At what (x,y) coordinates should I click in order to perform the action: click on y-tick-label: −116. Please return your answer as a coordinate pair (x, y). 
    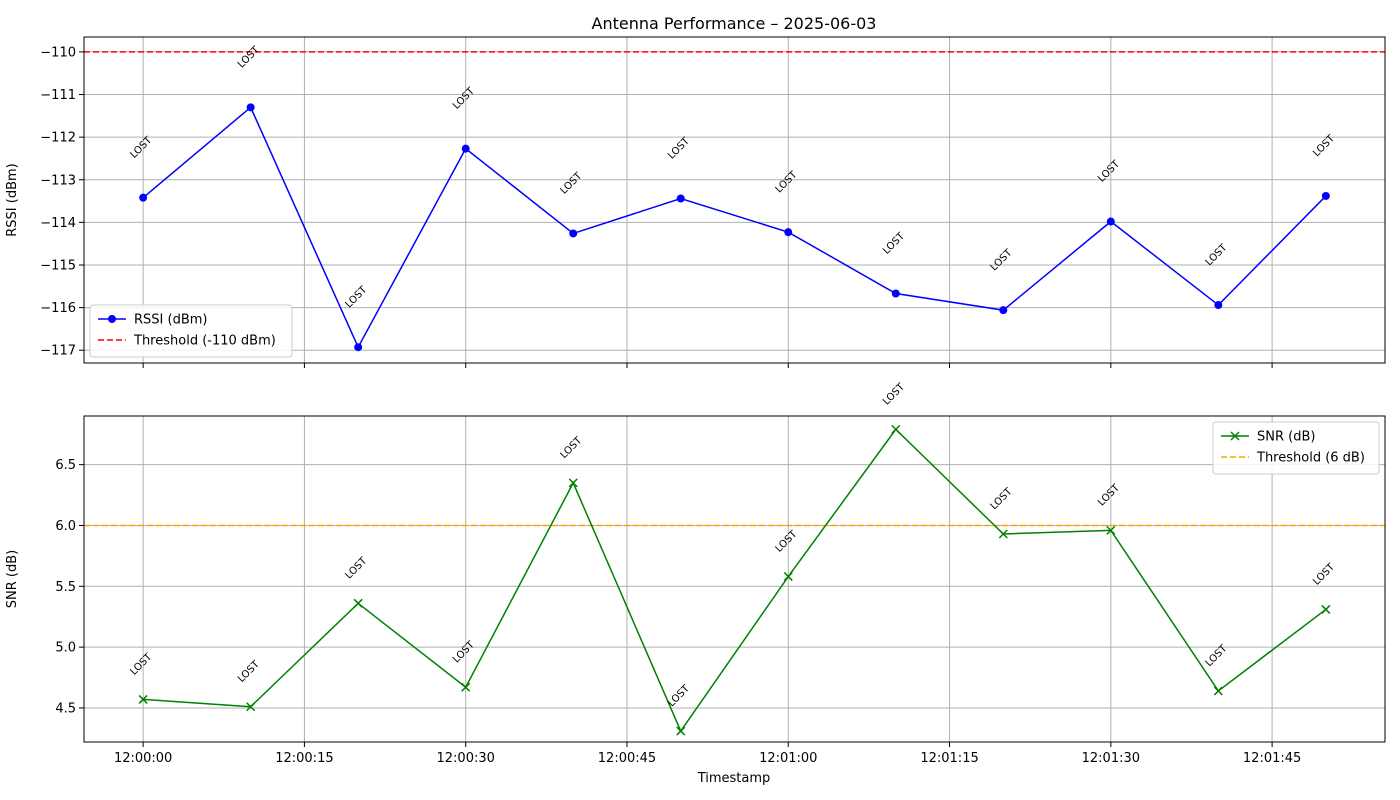
    Looking at the image, I should click on (58, 308).